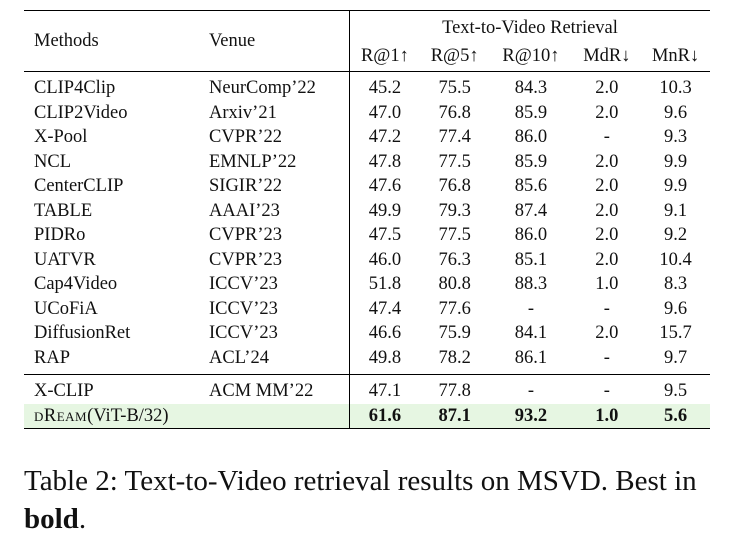 This screenshot has height=551, width=734. I want to click on ours-r10: 93.2, so click(531, 416).